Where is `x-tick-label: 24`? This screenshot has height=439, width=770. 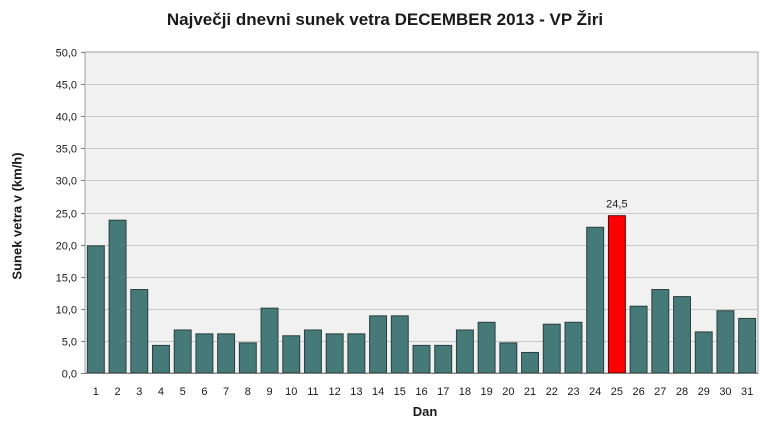 x-tick-label: 24 is located at coordinates (595, 392).